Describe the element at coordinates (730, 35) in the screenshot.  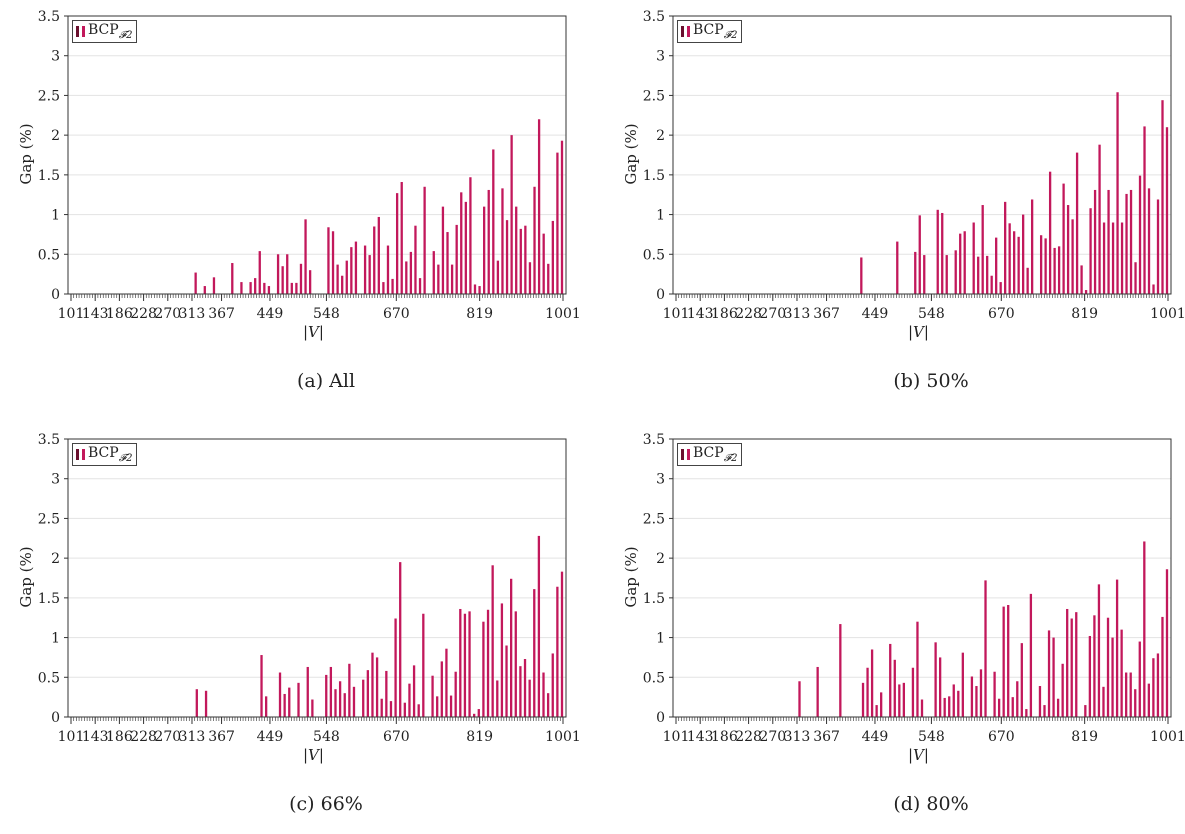
I see `legend-label-subscript: 𝓕2` at that location.